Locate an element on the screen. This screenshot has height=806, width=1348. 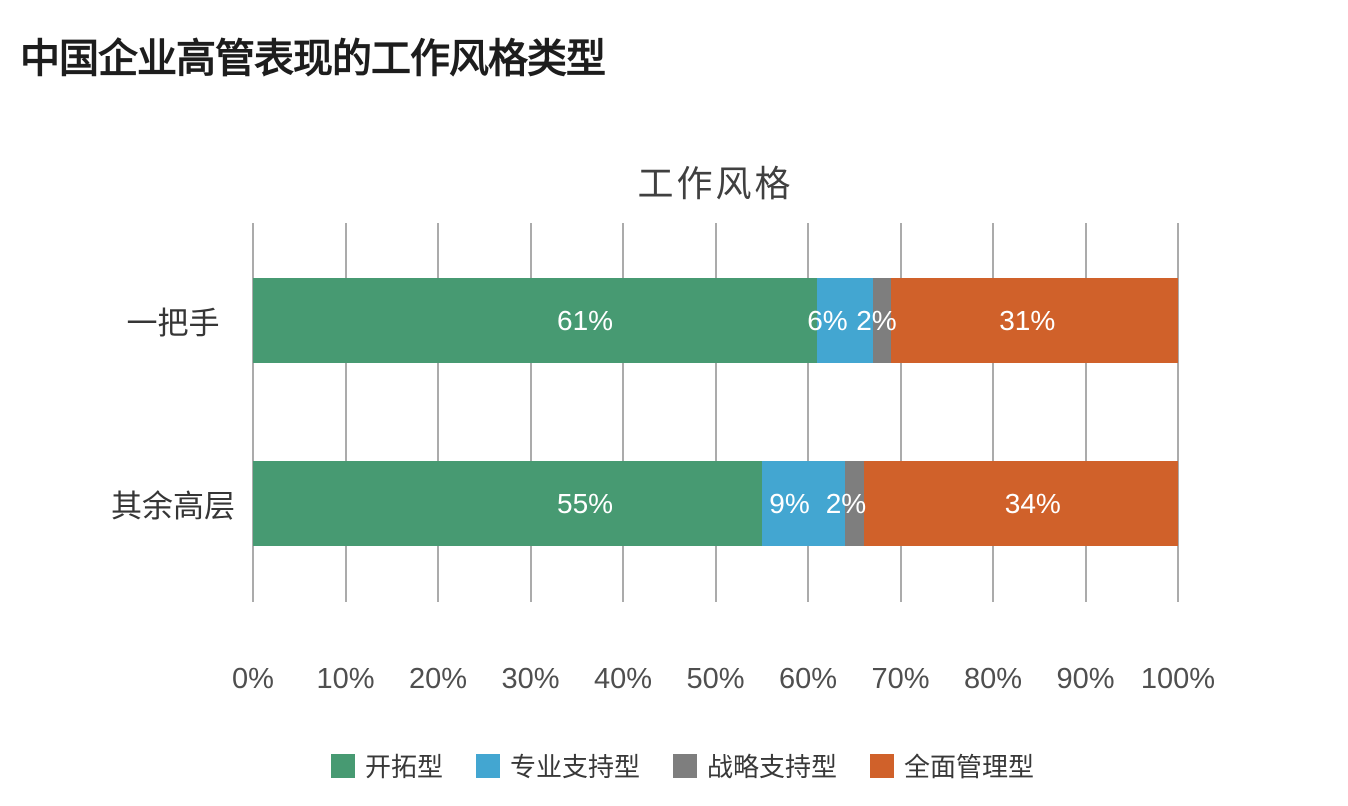
bar-row-2: 55% 9% 2% 34% is located at coordinates (715, 503).